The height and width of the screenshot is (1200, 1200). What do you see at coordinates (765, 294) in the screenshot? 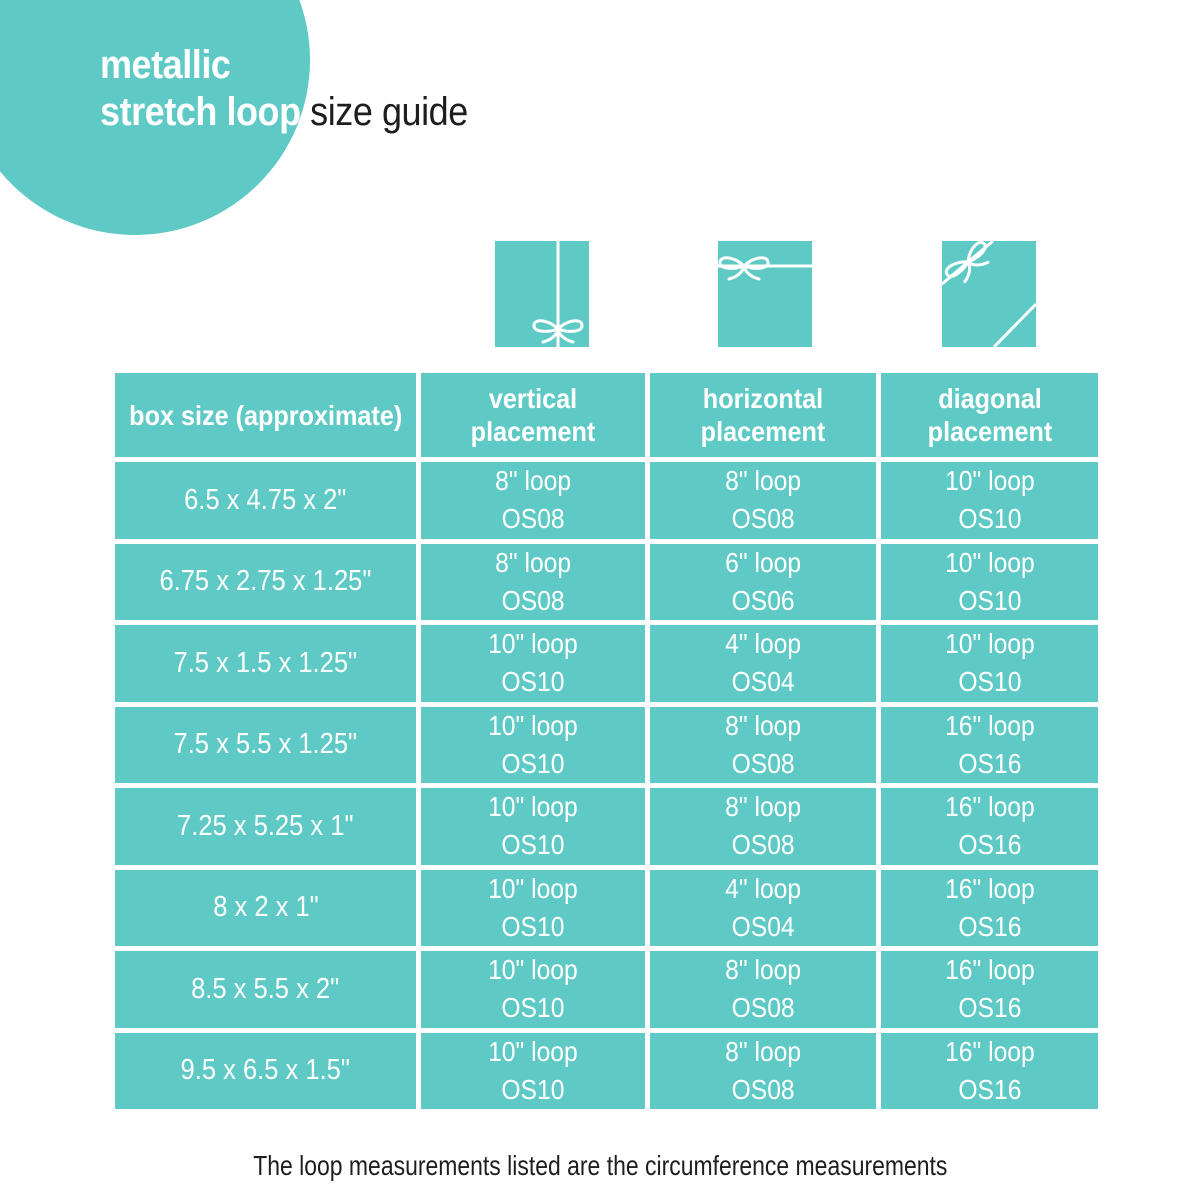
I see `gift-box-horizontal-ribbon-icon` at bounding box center [765, 294].